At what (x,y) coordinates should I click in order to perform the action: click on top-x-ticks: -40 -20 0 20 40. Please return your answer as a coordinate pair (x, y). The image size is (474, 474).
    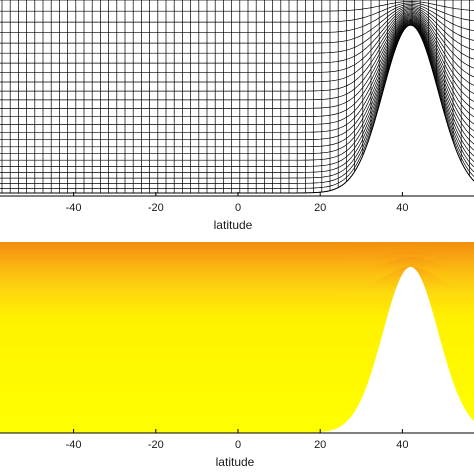
    Looking at the image, I should click on (237, 203).